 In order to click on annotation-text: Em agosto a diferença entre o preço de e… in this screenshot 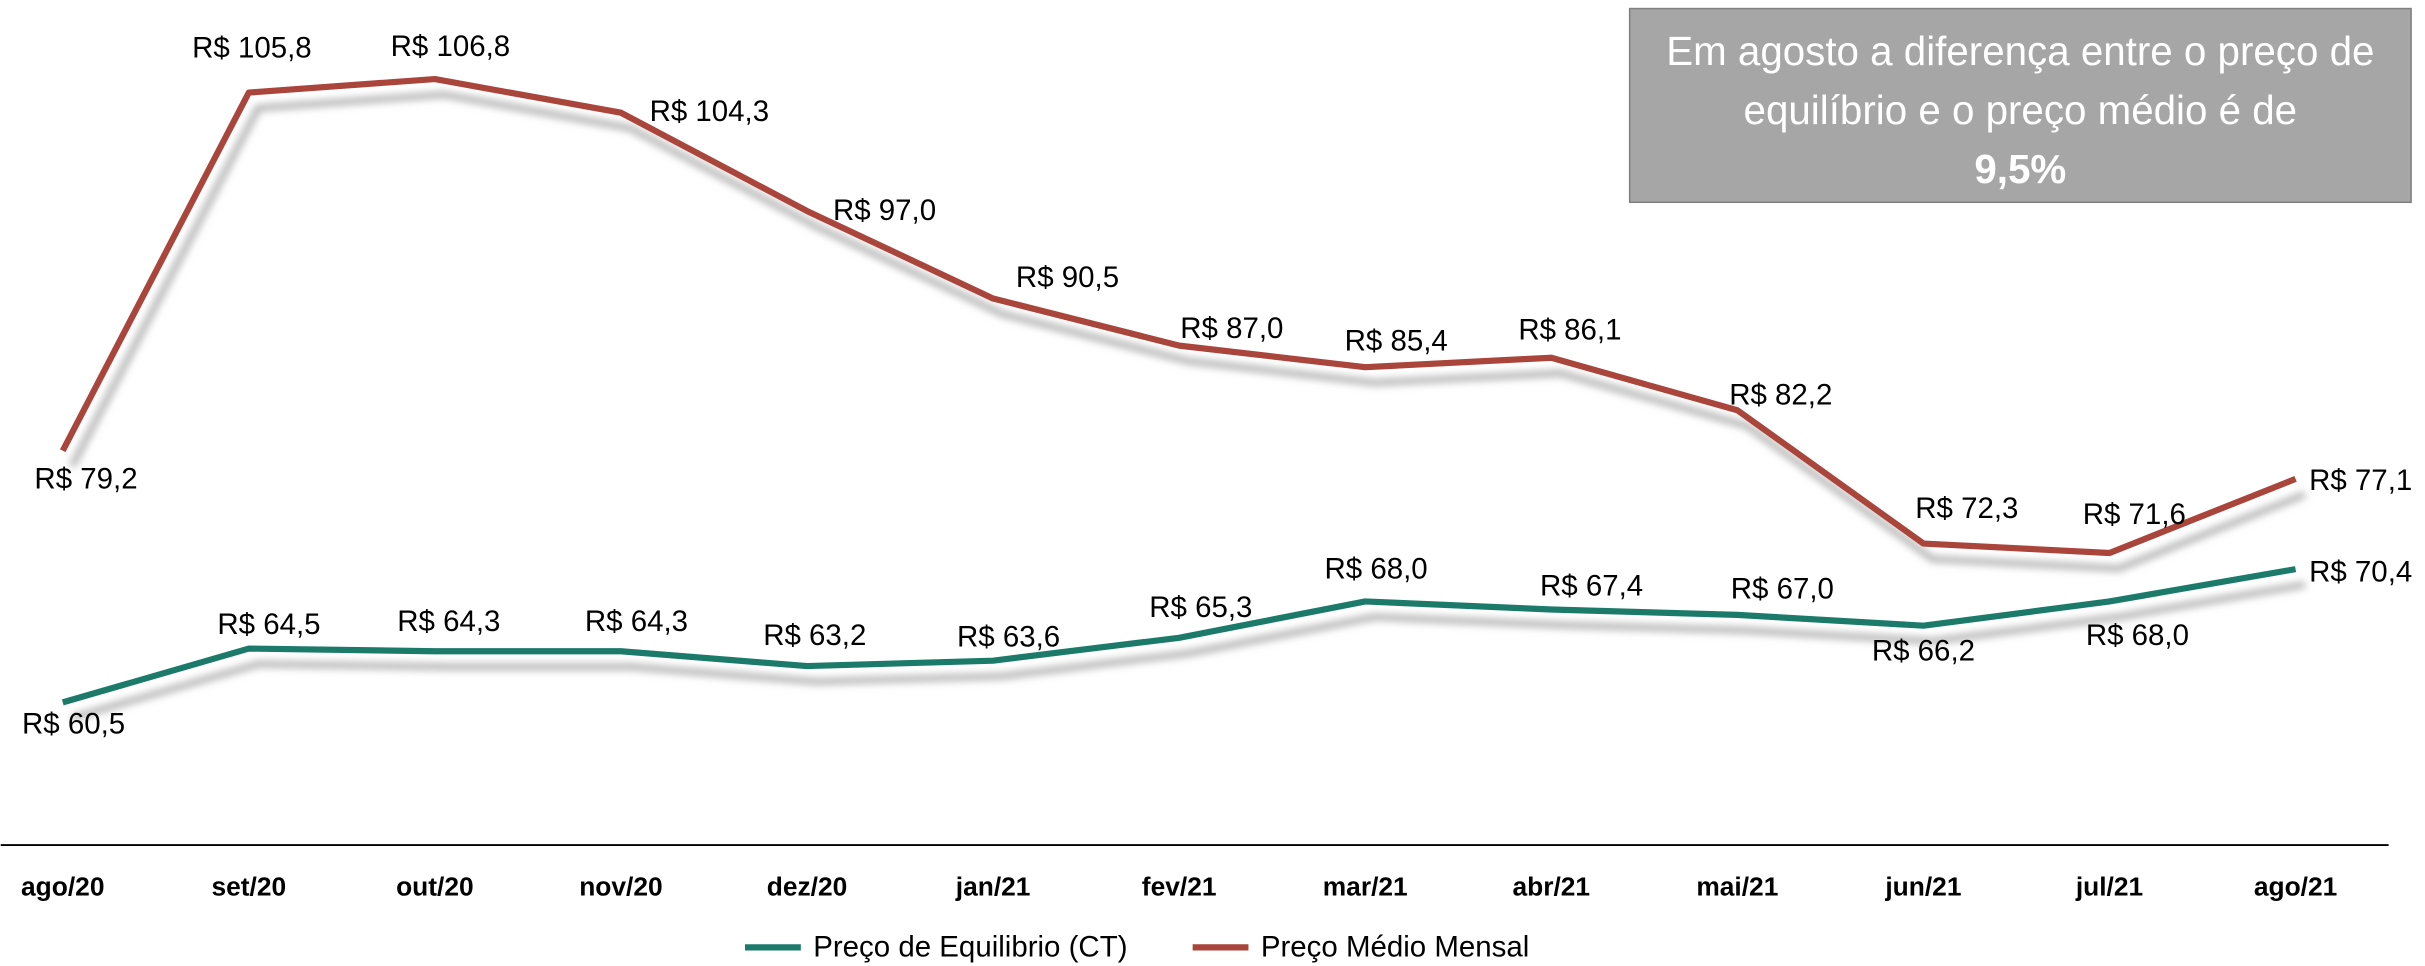, I will do `click(2020, 80)`.